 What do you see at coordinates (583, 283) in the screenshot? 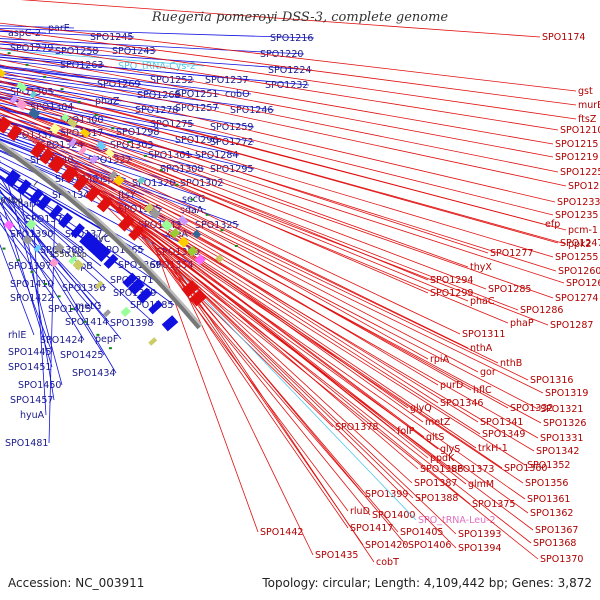
I see `gene-label: SPO1262` at bounding box center [583, 283].